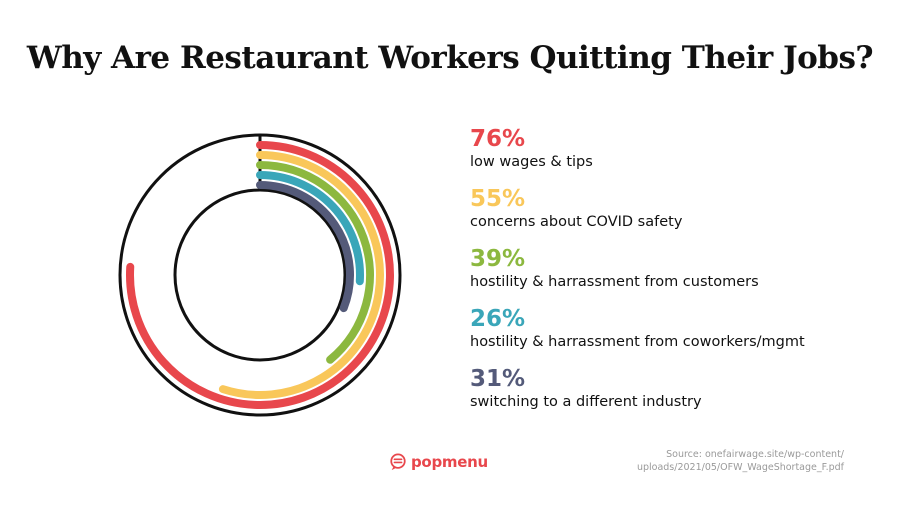  I want to click on legend-item: 76% low wages & tips, so click(680, 156).